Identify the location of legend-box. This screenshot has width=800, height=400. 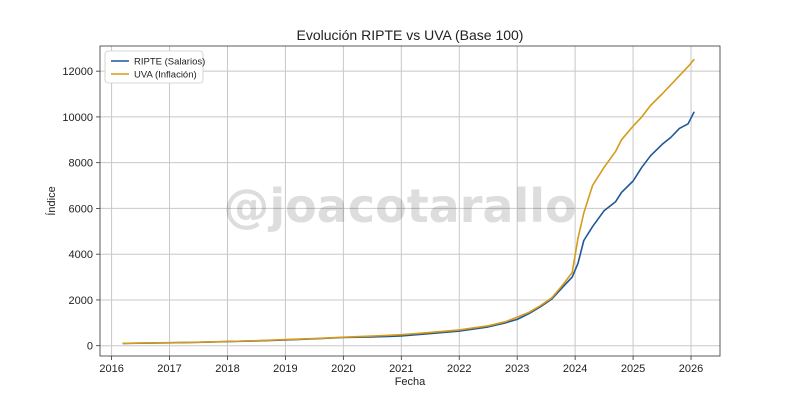
(154, 67).